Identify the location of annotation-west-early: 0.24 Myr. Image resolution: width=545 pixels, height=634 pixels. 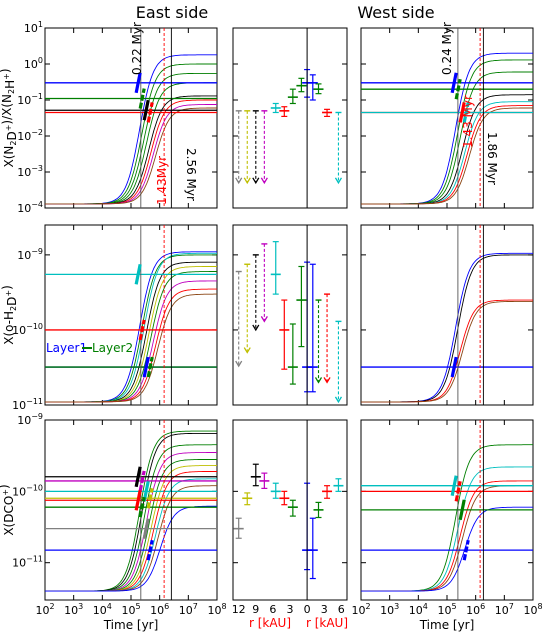
(447, 48).